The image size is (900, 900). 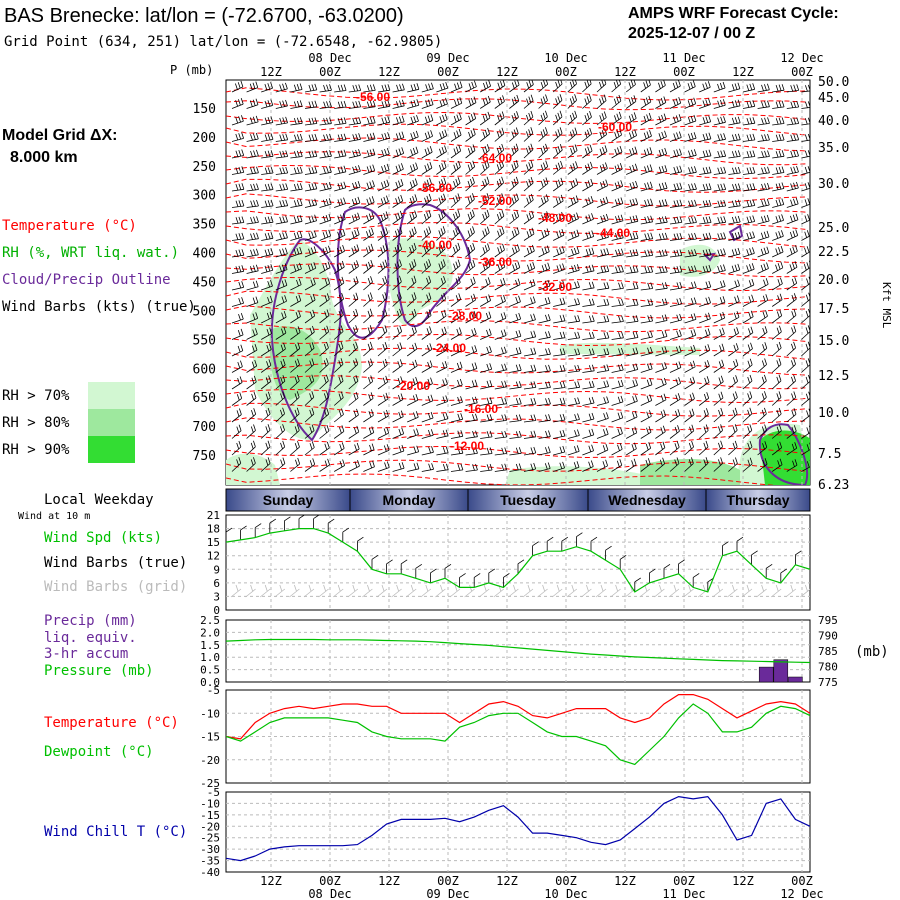 I want to click on weekday-box, so click(x=758, y=500).